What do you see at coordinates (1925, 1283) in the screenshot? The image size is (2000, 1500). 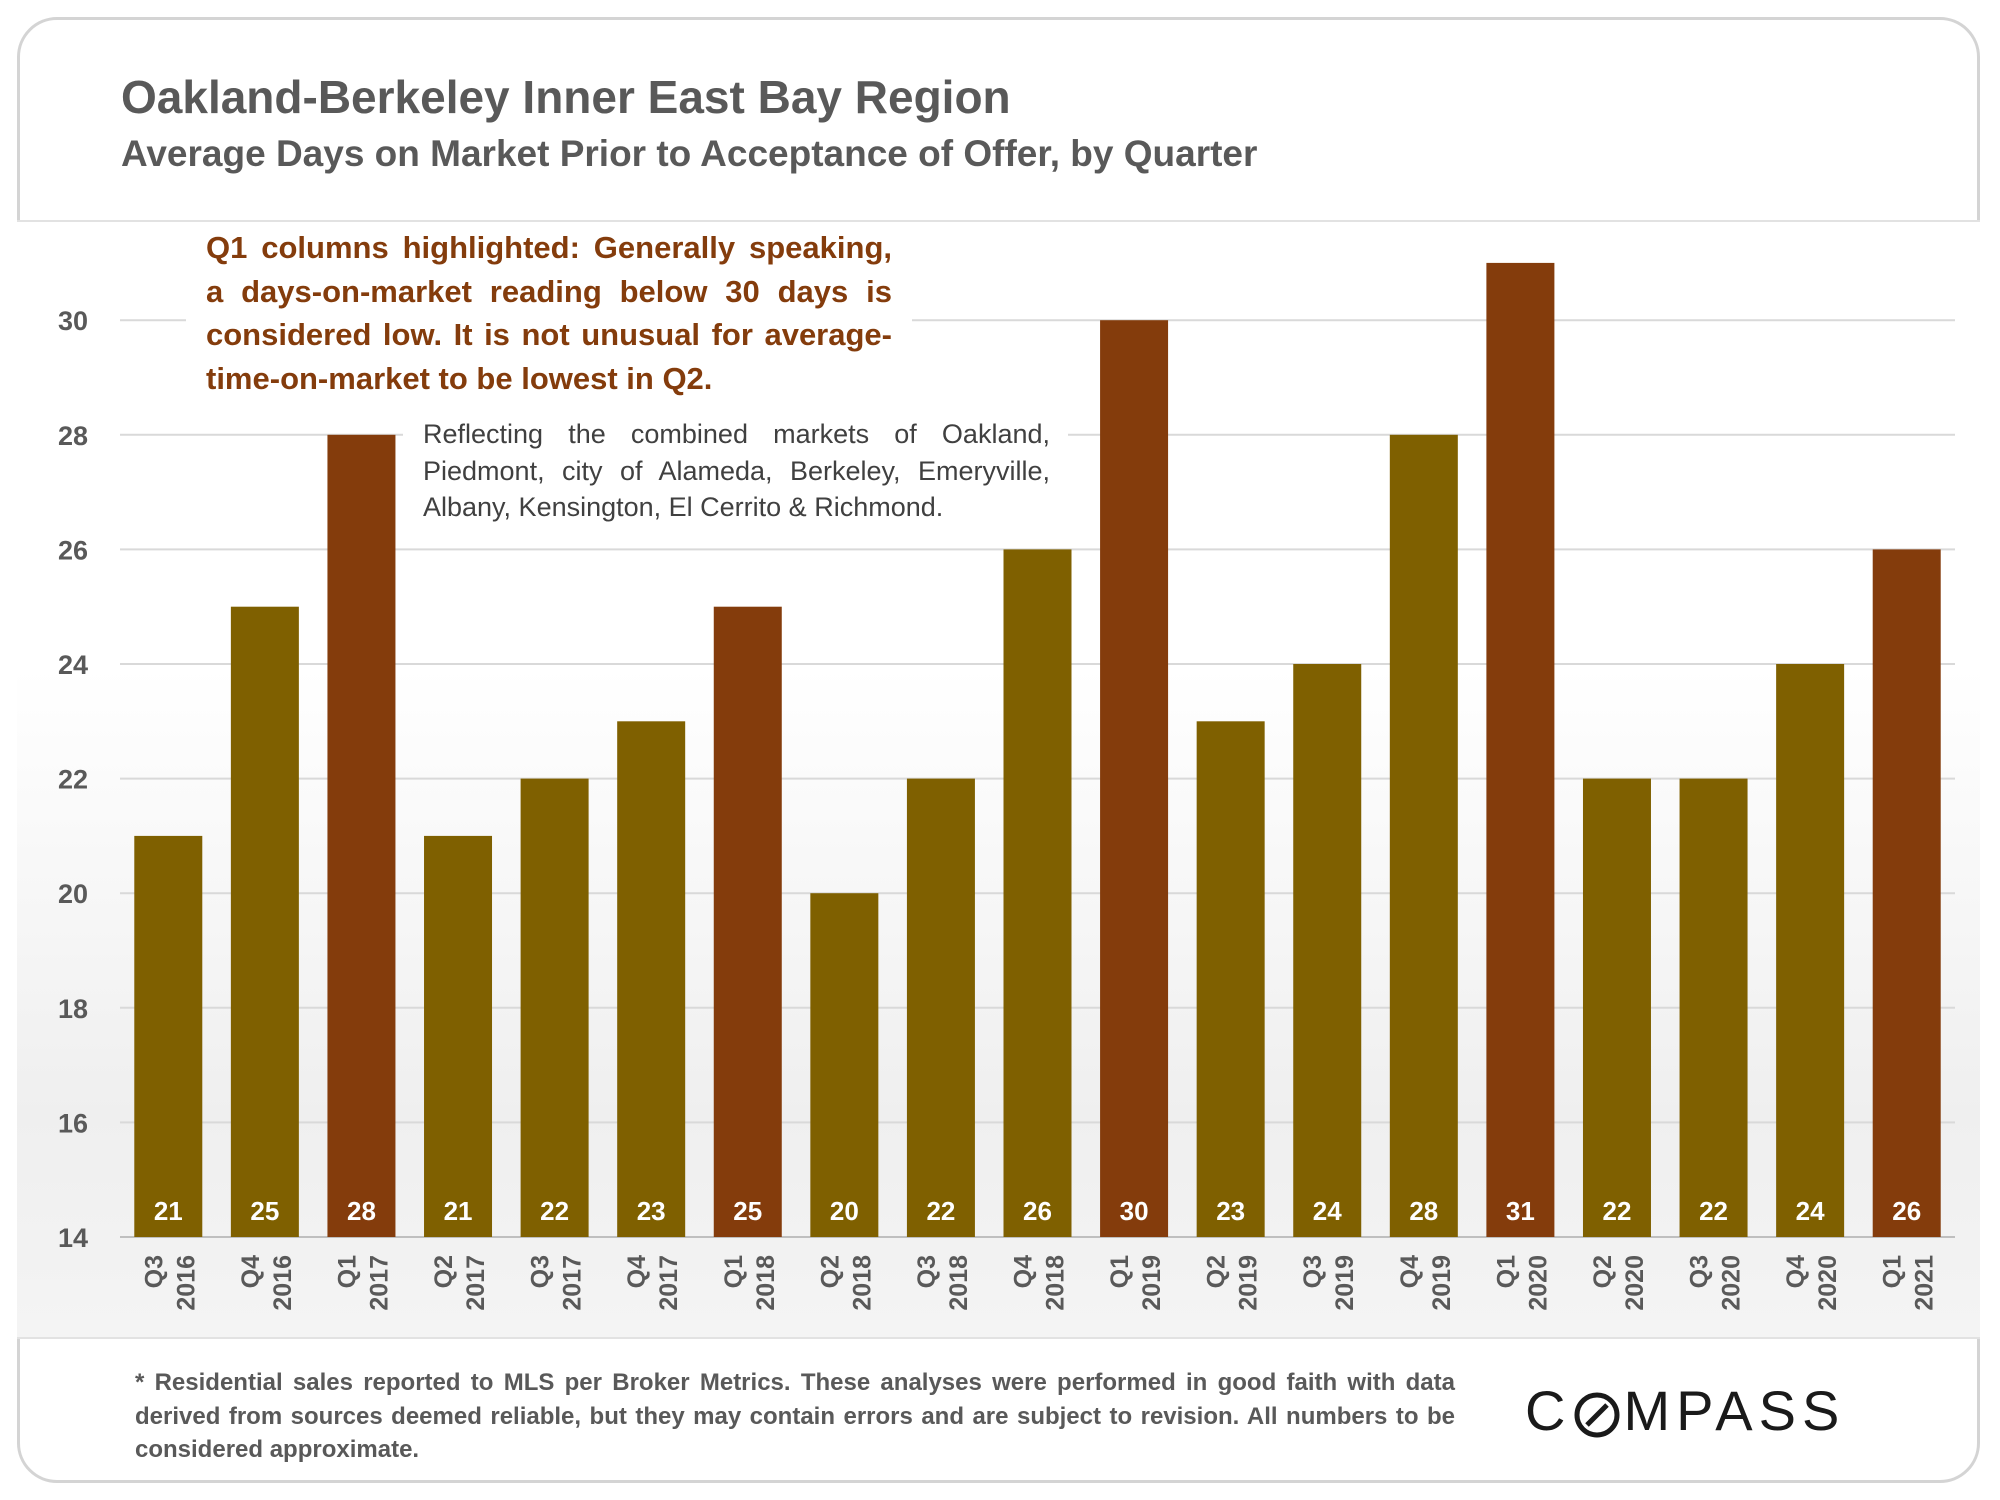 I see `x-tick-year-label: 2021` at bounding box center [1925, 1283].